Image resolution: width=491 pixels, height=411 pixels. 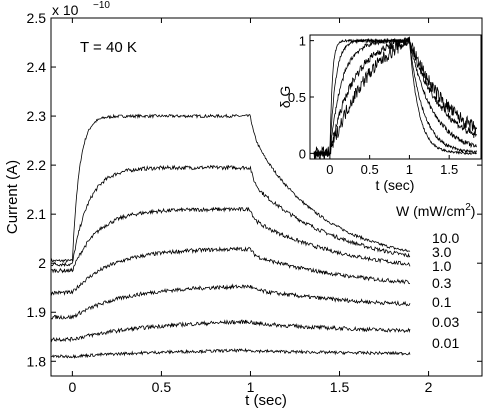 What do you see at coordinates (266, 400) in the screenshot?
I see `main-x-axis-label: t (sec)` at bounding box center [266, 400].